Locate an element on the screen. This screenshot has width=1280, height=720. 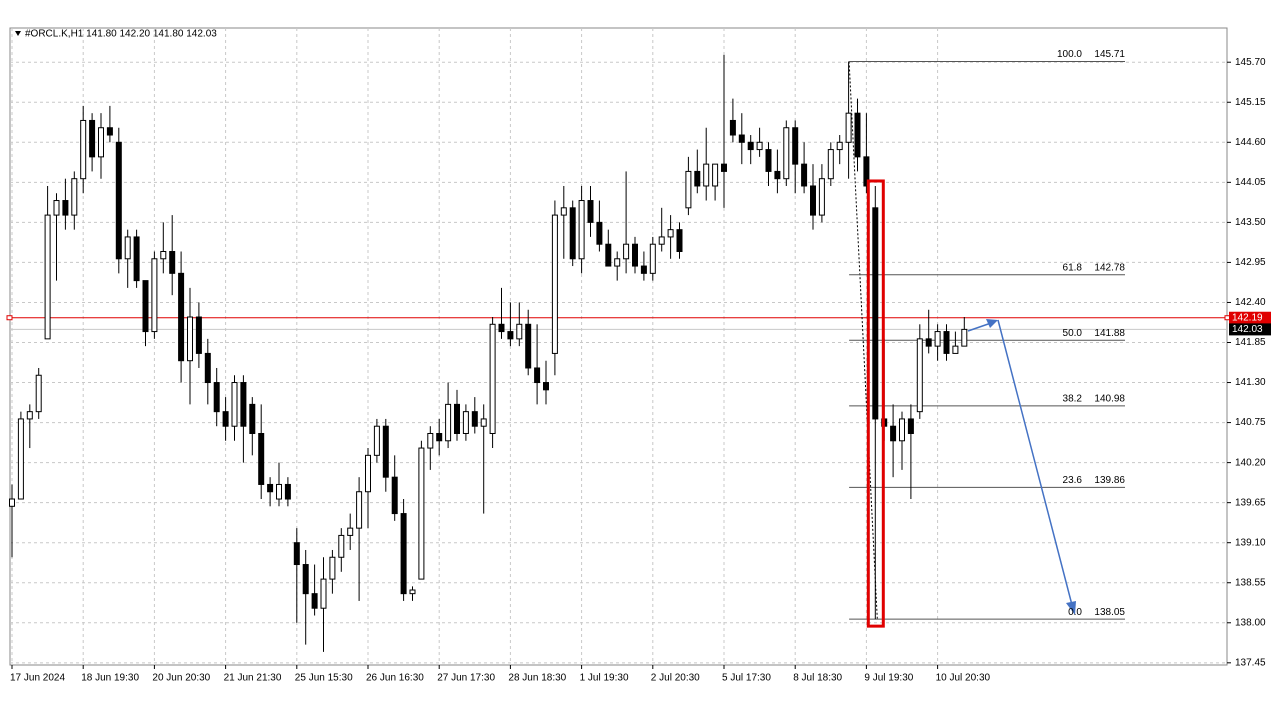
x-tick-label: 20 Jun 20:30 is located at coordinates (181, 678).